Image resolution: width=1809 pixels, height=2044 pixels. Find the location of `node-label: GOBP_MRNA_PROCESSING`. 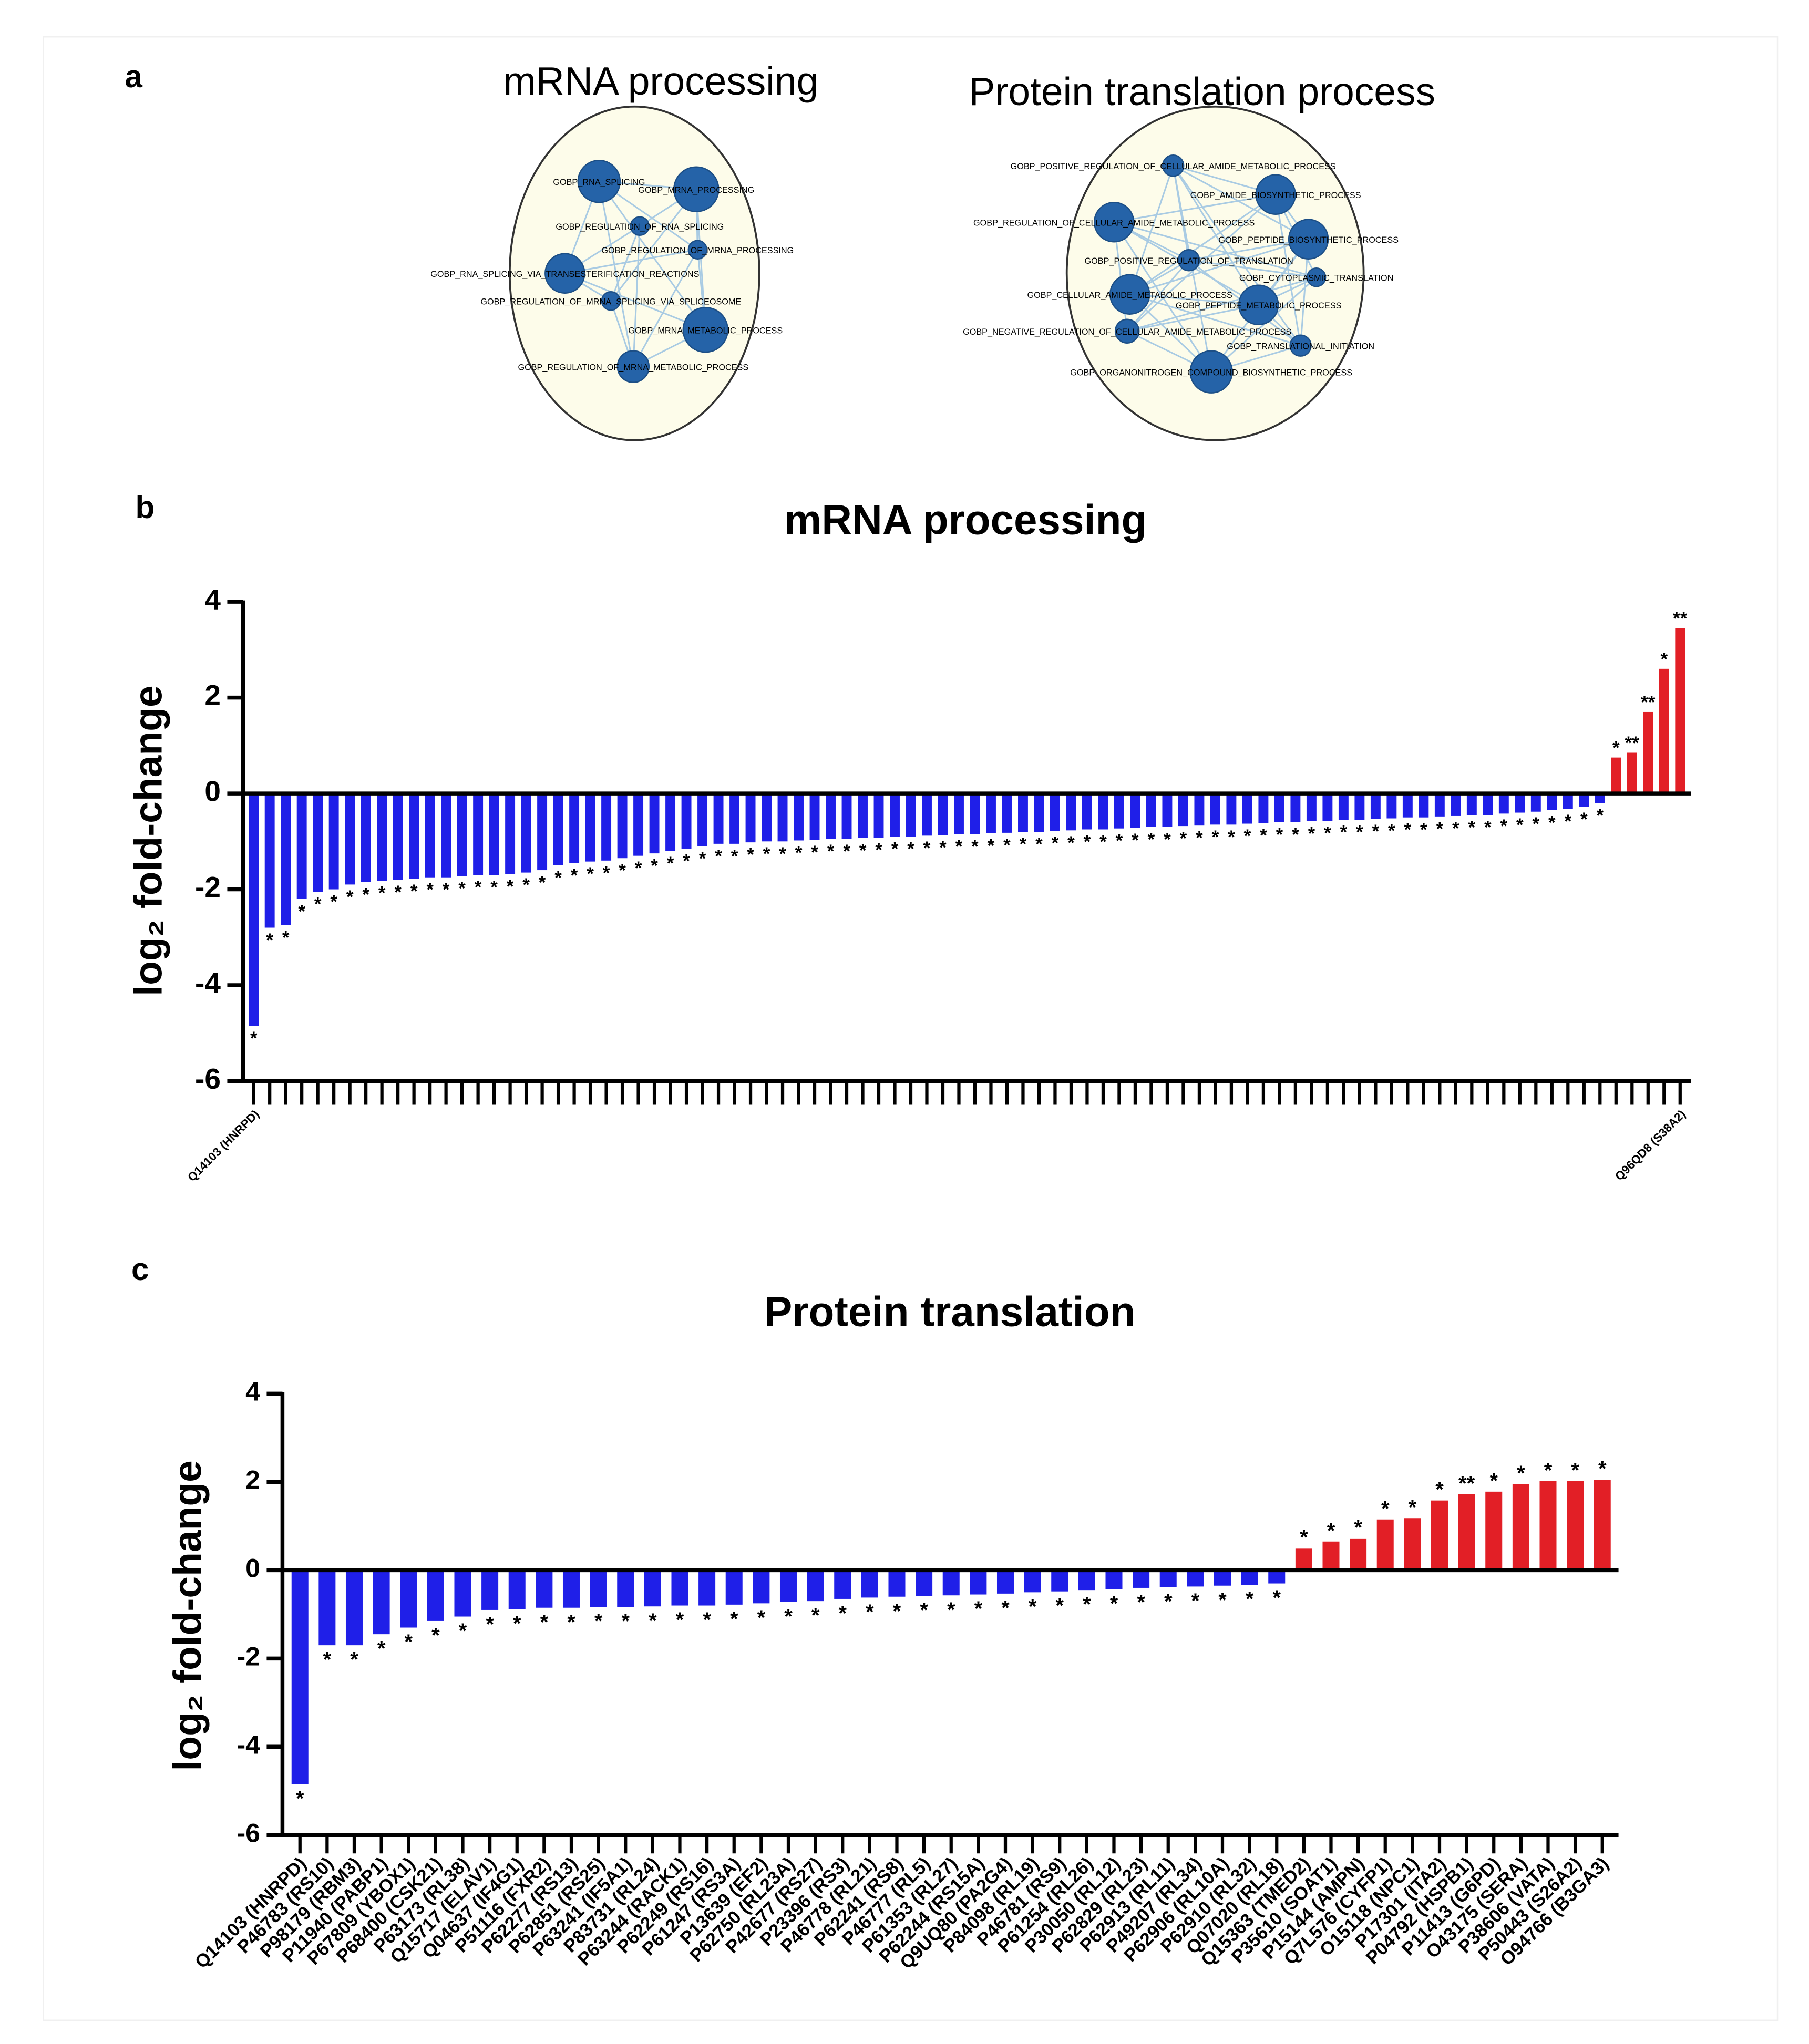

node-label: GOBP_MRNA_PROCESSING is located at coordinates (696, 190).